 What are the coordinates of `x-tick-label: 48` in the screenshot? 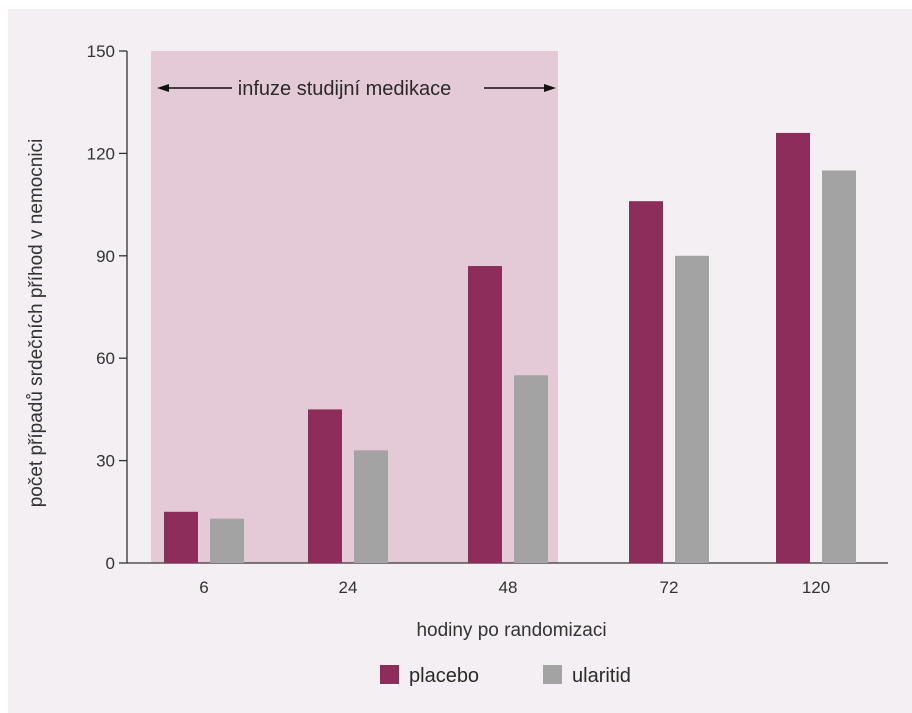 It's located at (508, 587).